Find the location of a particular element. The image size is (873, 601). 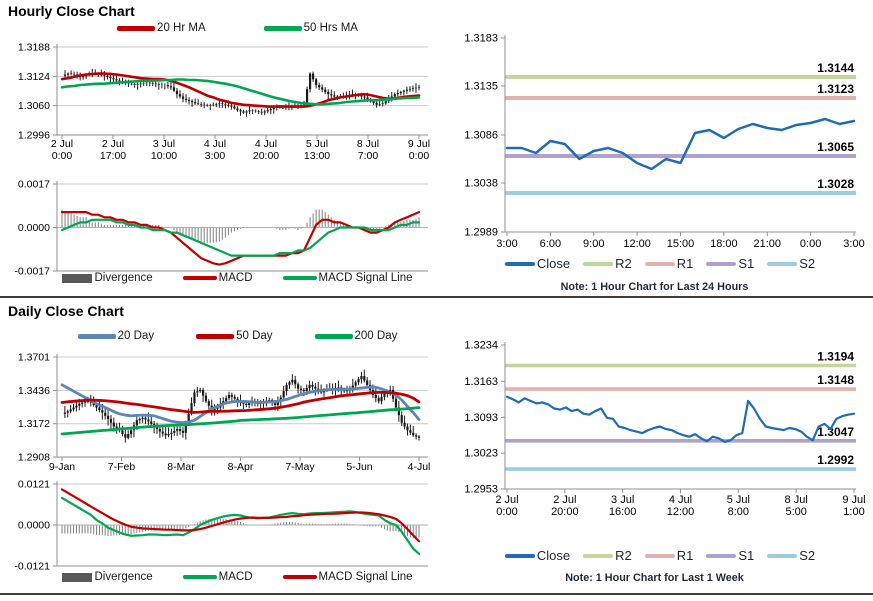

hourly-macd-legend: Divergence MACD MACD Signal Line is located at coordinates (237, 278).